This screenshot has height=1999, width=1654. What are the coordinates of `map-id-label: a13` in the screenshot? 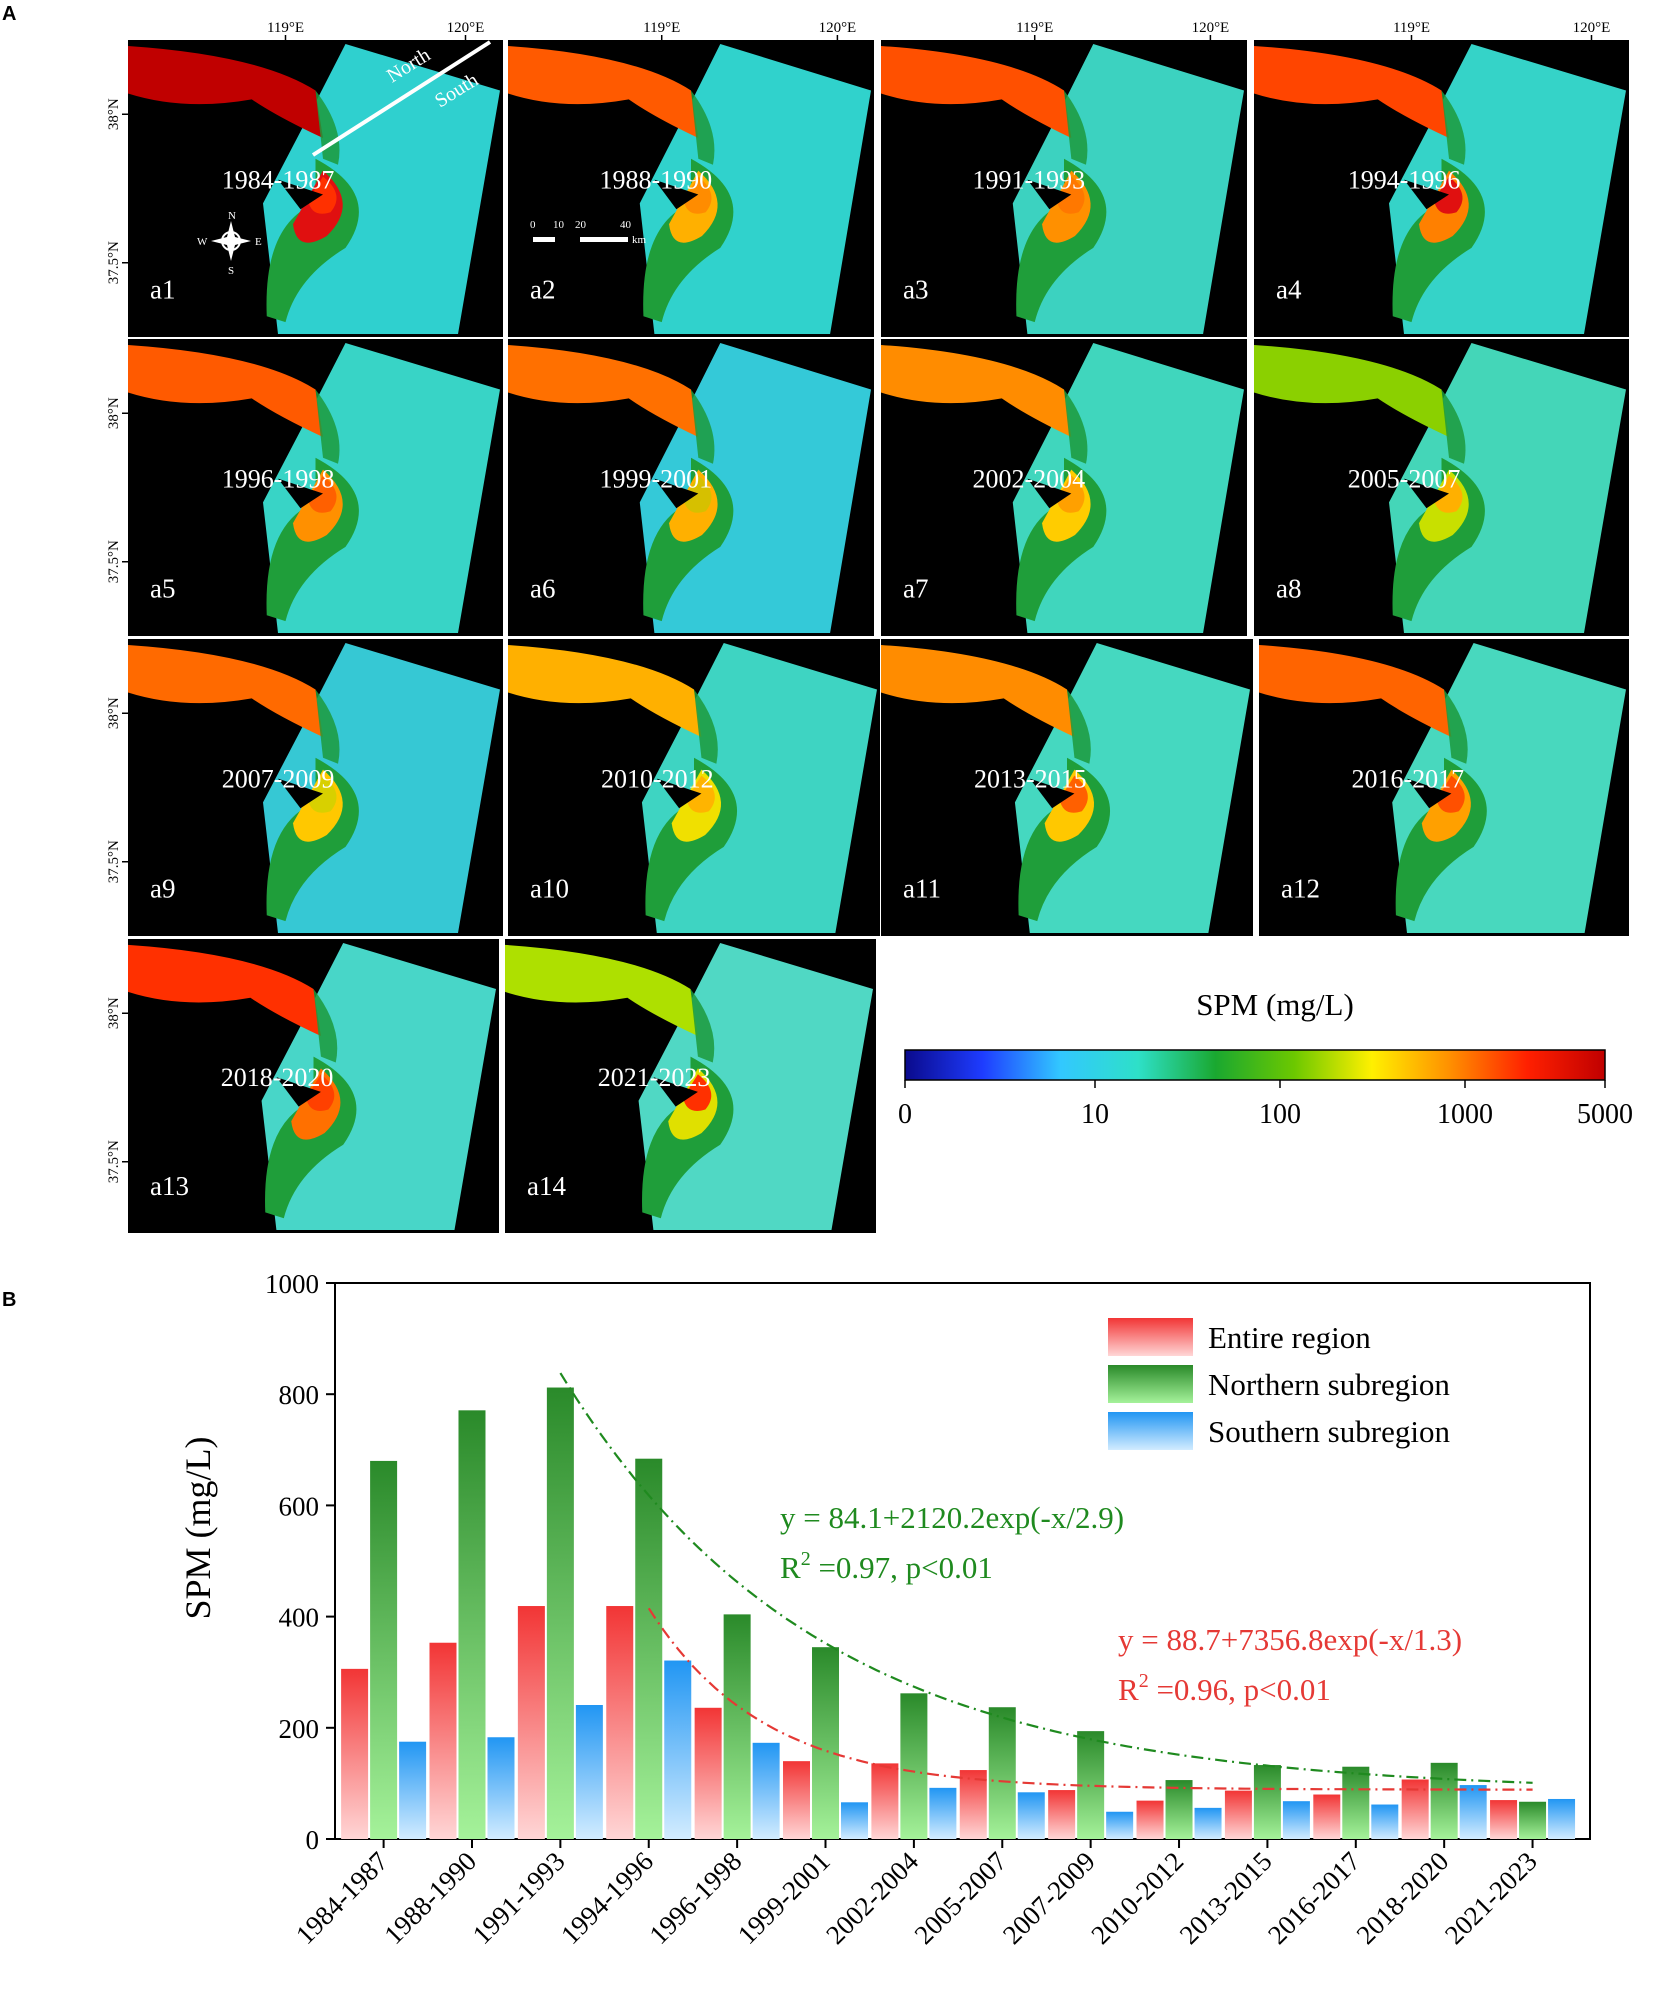 It's located at (169, 1186).